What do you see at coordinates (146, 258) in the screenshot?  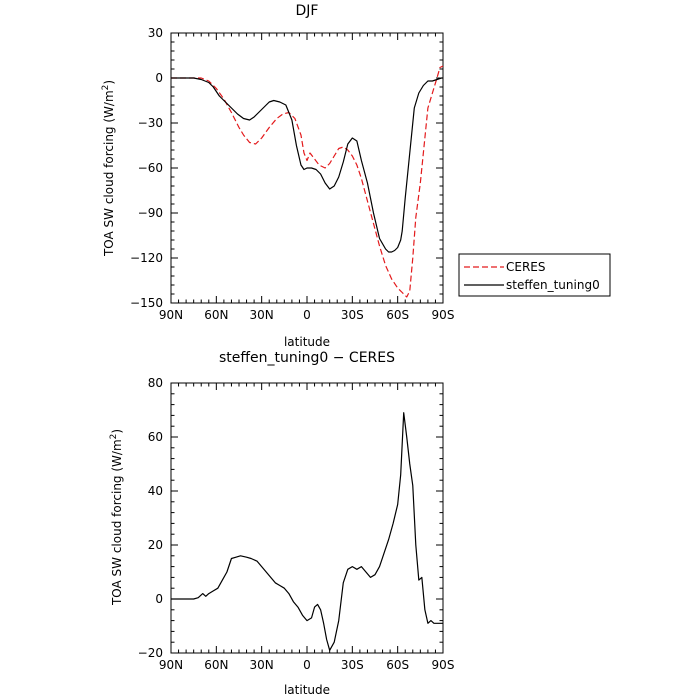 I see `top-y-tick-label: −120` at bounding box center [146, 258].